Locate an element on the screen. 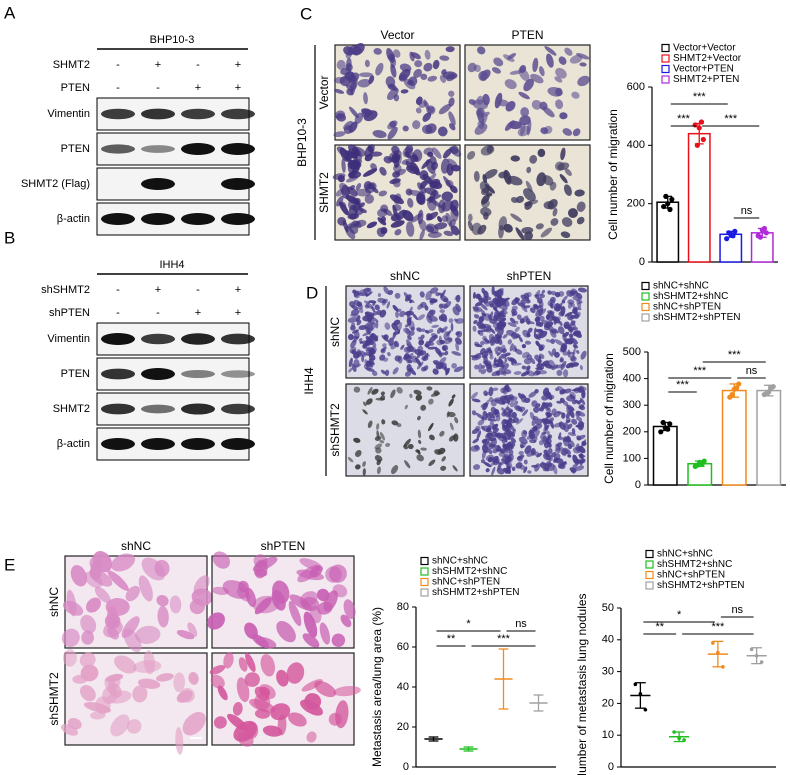 The width and height of the screenshot is (790, 775). band-label: β-actin is located at coordinates (73, 444).